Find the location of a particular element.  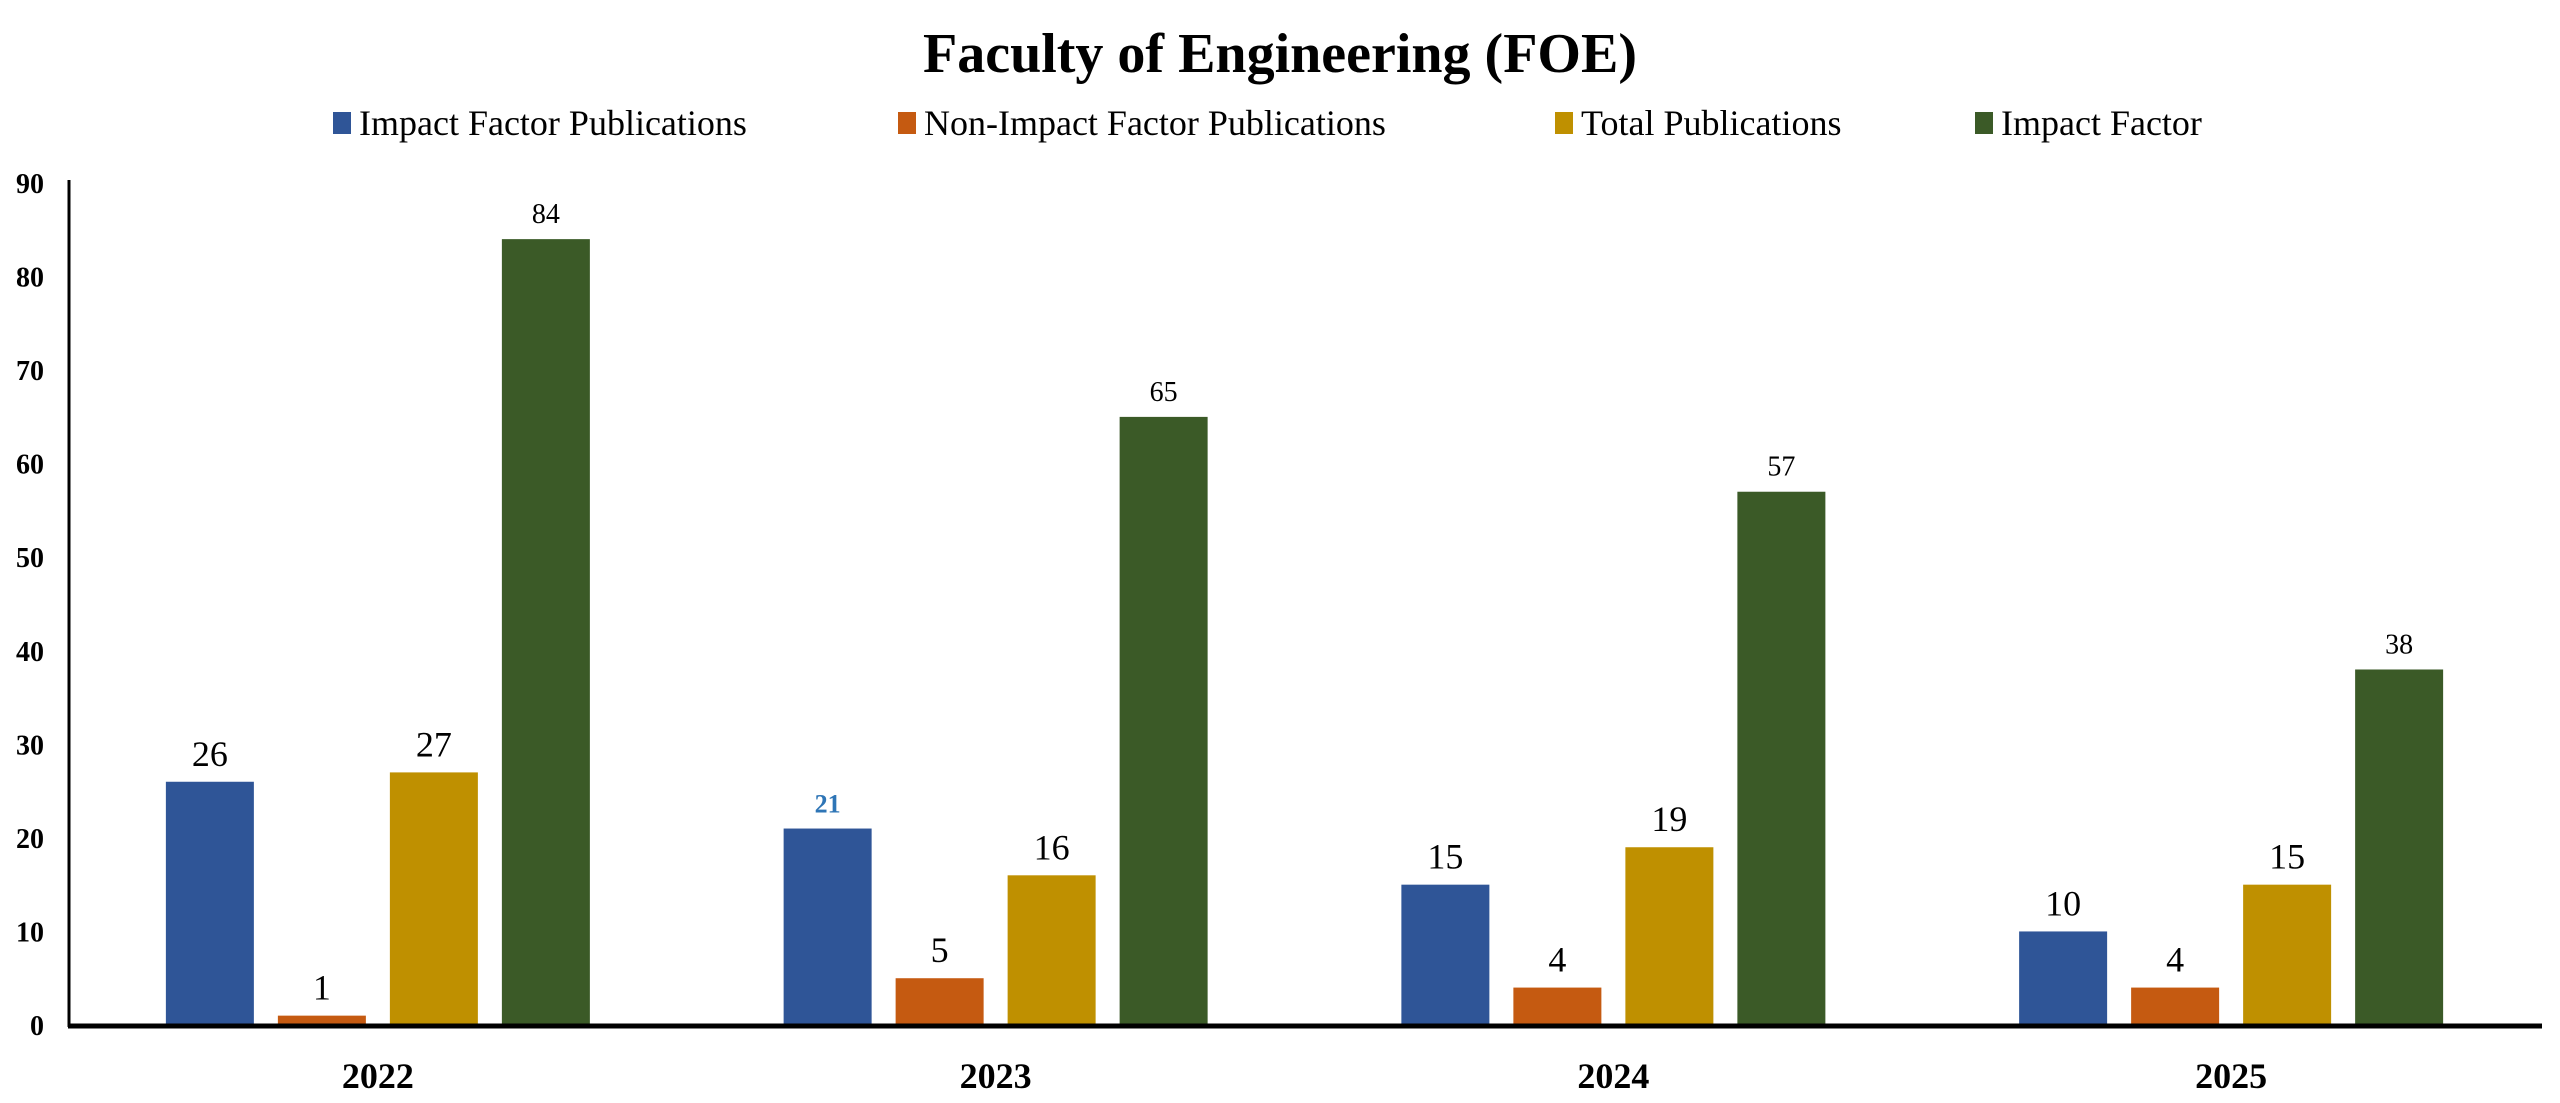

y-tick-label: 50 is located at coordinates (30, 558).